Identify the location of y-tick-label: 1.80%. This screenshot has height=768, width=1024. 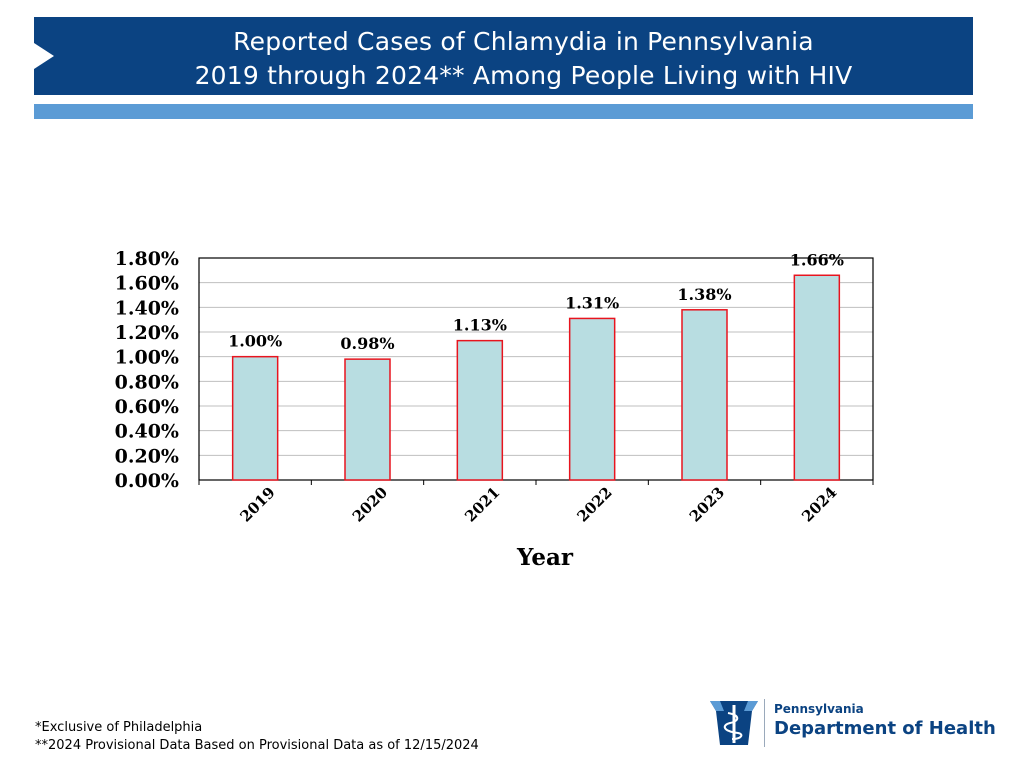
(147, 259).